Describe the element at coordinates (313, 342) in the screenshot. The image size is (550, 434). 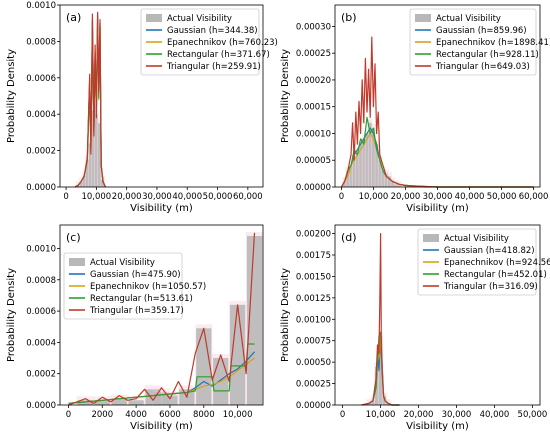
I see `y-tick-label: 0.00075` at that location.